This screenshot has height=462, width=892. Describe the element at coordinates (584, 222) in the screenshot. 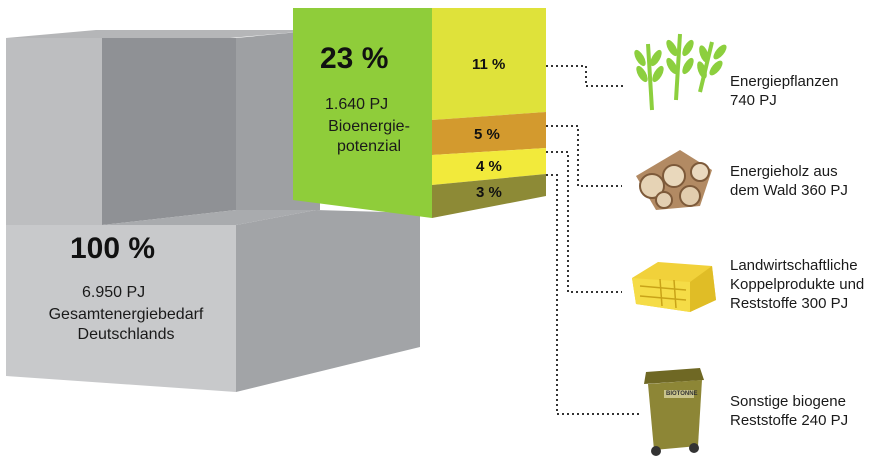

I see `connector-straw` at that location.